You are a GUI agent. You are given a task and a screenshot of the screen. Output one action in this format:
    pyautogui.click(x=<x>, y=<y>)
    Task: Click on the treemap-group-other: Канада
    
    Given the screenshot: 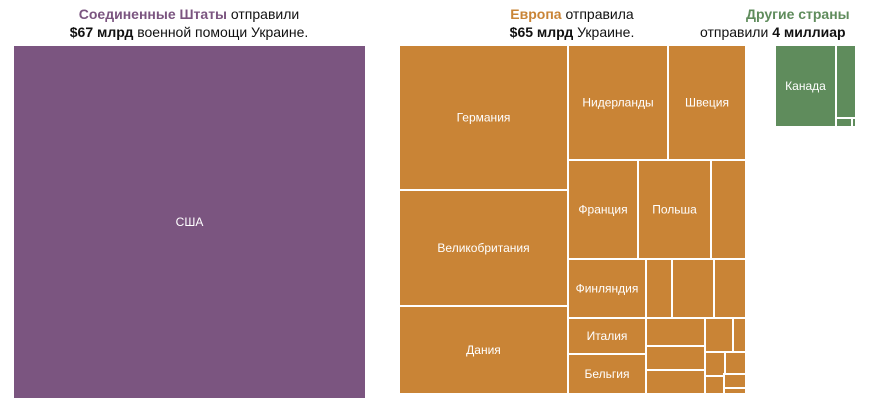 What is the action you would take?
    pyautogui.click(x=815, y=86)
    